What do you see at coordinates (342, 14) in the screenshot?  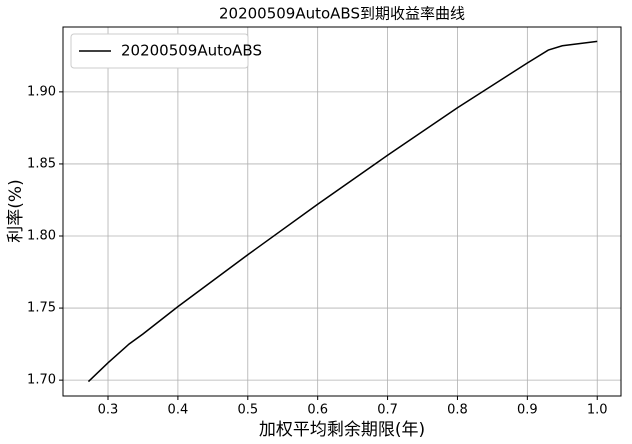 I see `chart-title: 20200509AutoABS到期收益率曲线` at bounding box center [342, 14].